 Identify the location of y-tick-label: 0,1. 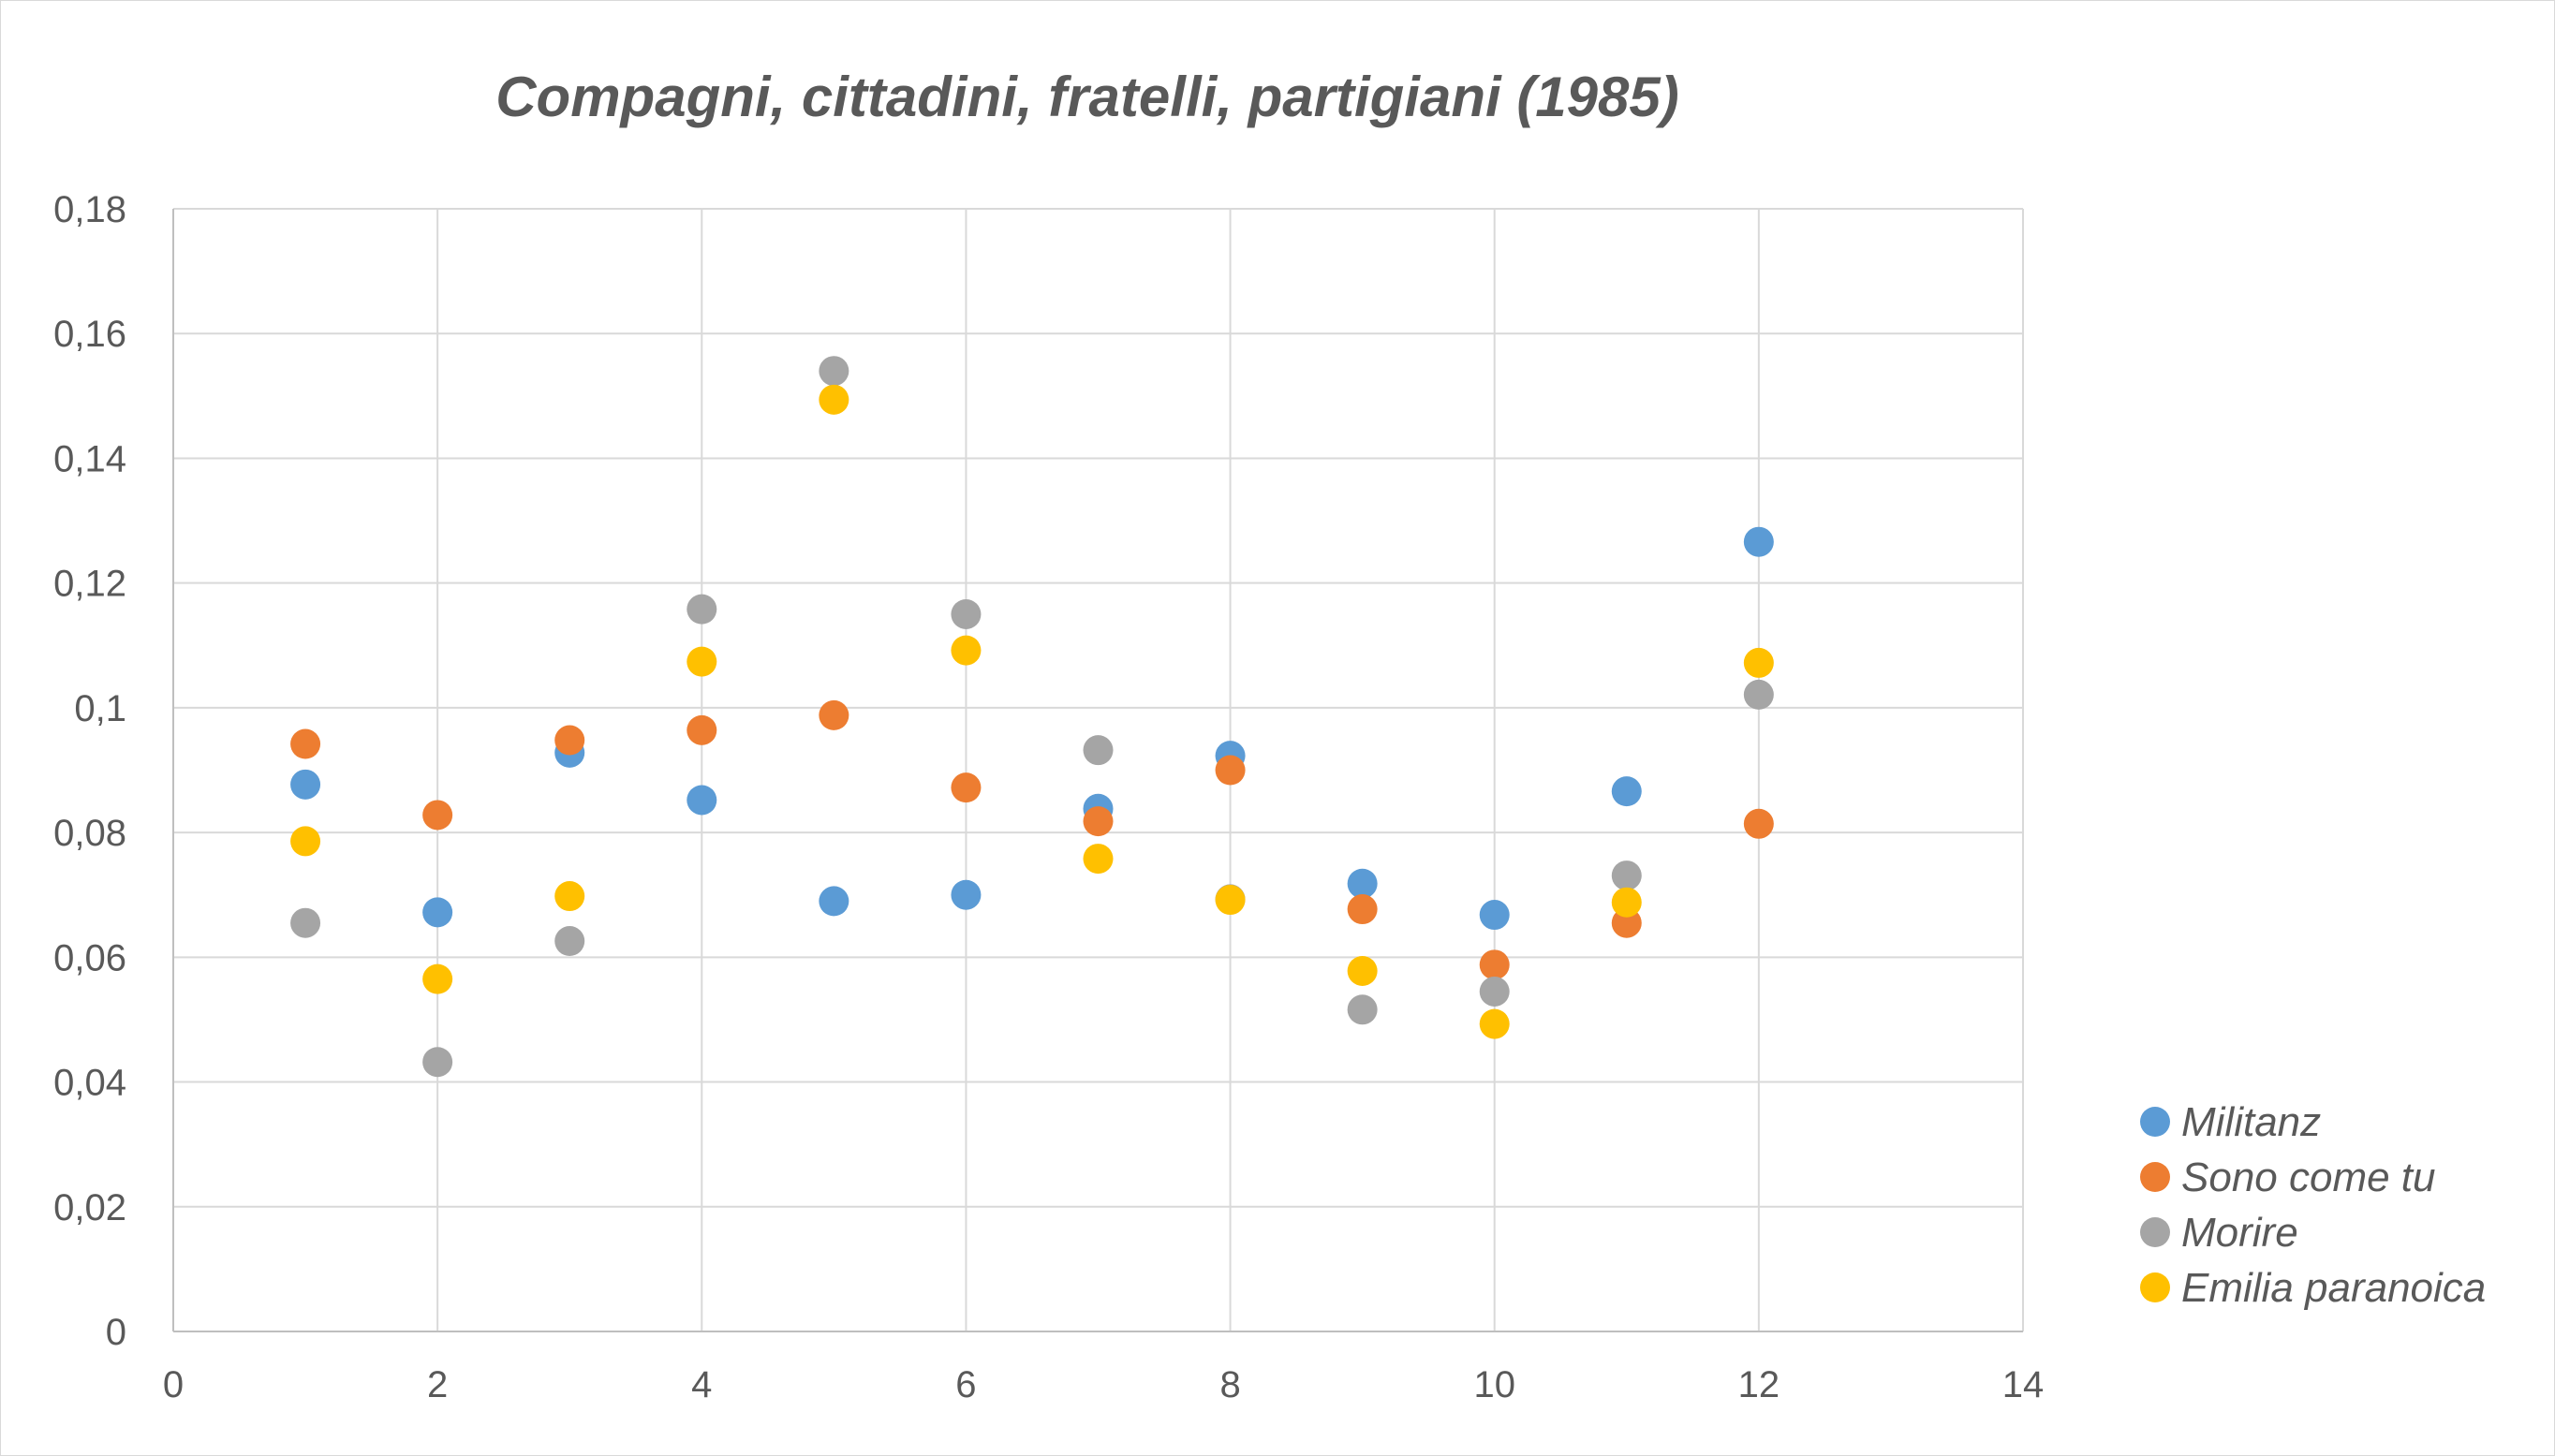
(100, 708).